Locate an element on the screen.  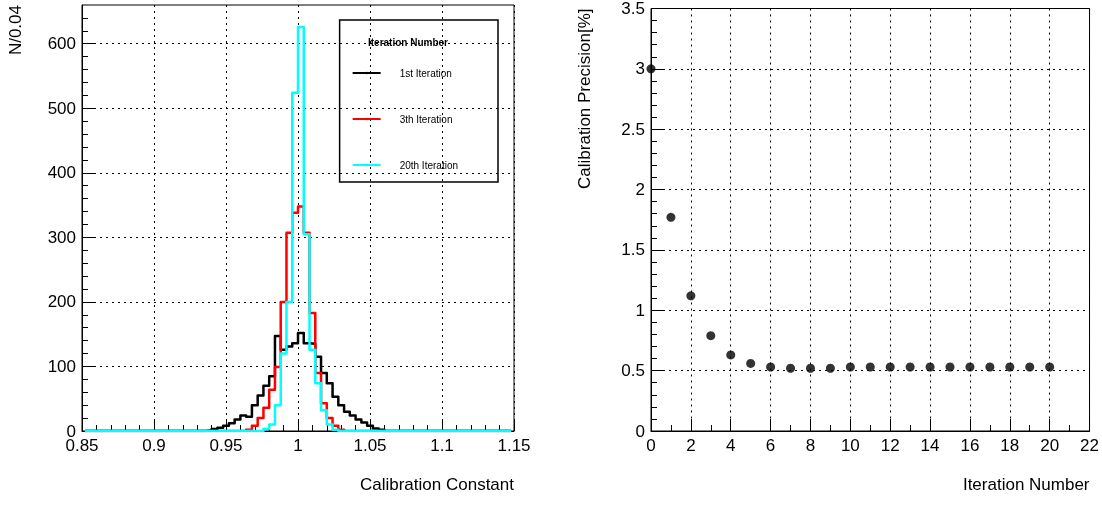
legend-label: 1st Iteration is located at coordinates (425, 73).